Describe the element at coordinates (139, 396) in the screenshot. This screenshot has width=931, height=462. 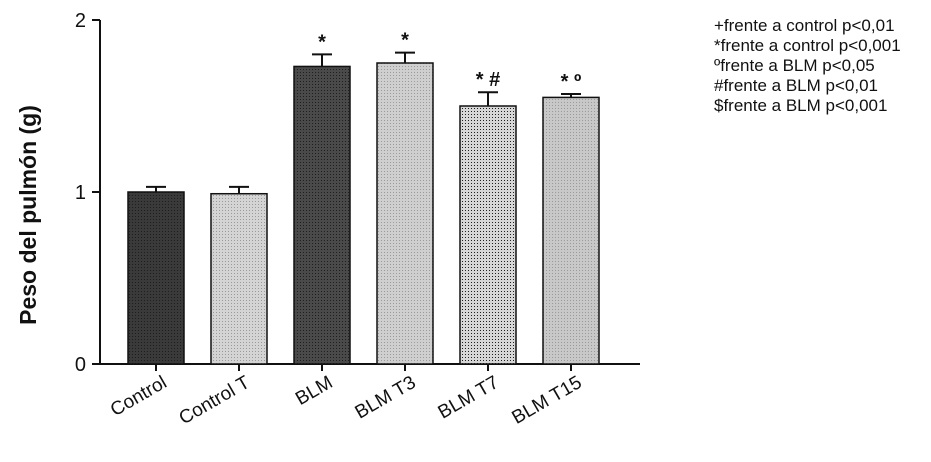
I see `x-tick-label: Control` at that location.